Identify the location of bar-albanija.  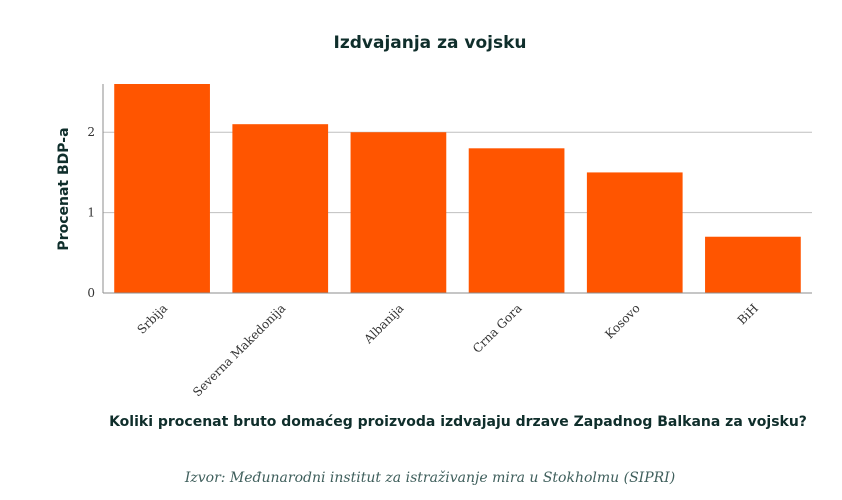
(398, 212).